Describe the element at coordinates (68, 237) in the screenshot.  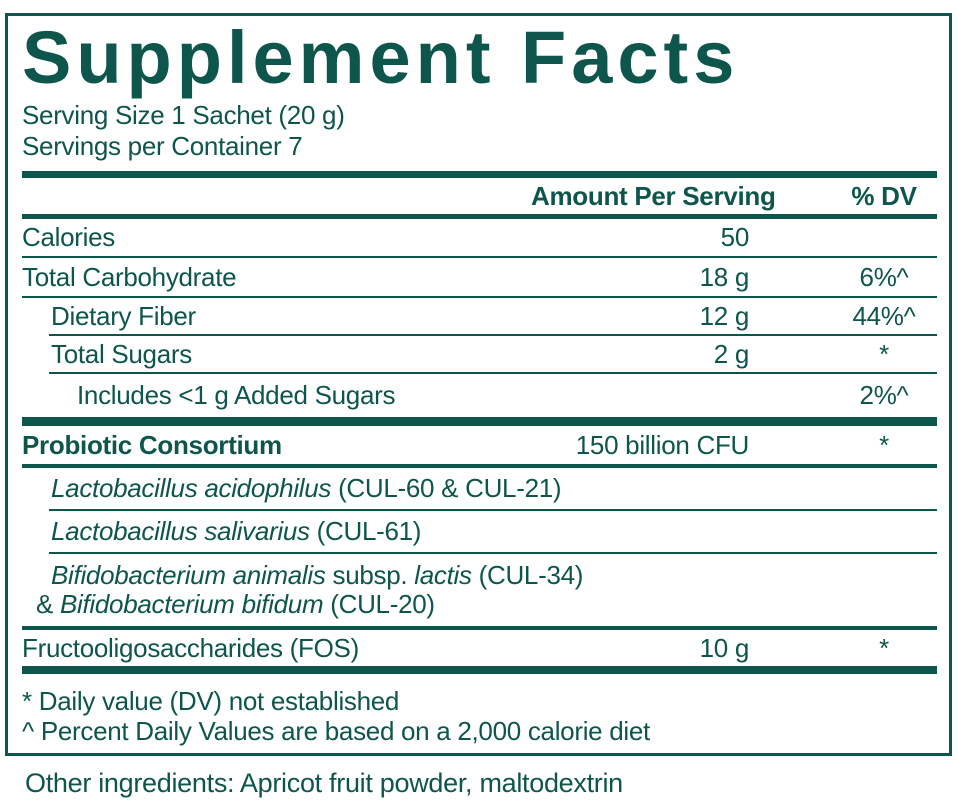
I see `row-label: Calories` at that location.